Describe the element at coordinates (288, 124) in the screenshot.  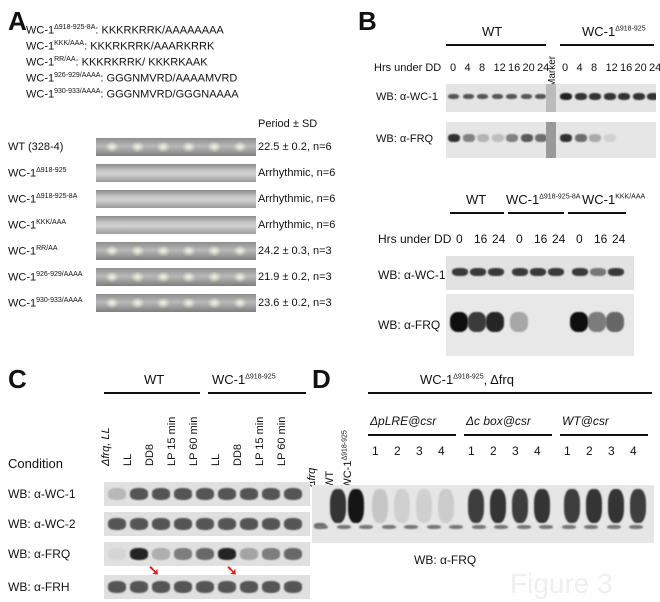
I see `period-header: Period ± SD` at that location.